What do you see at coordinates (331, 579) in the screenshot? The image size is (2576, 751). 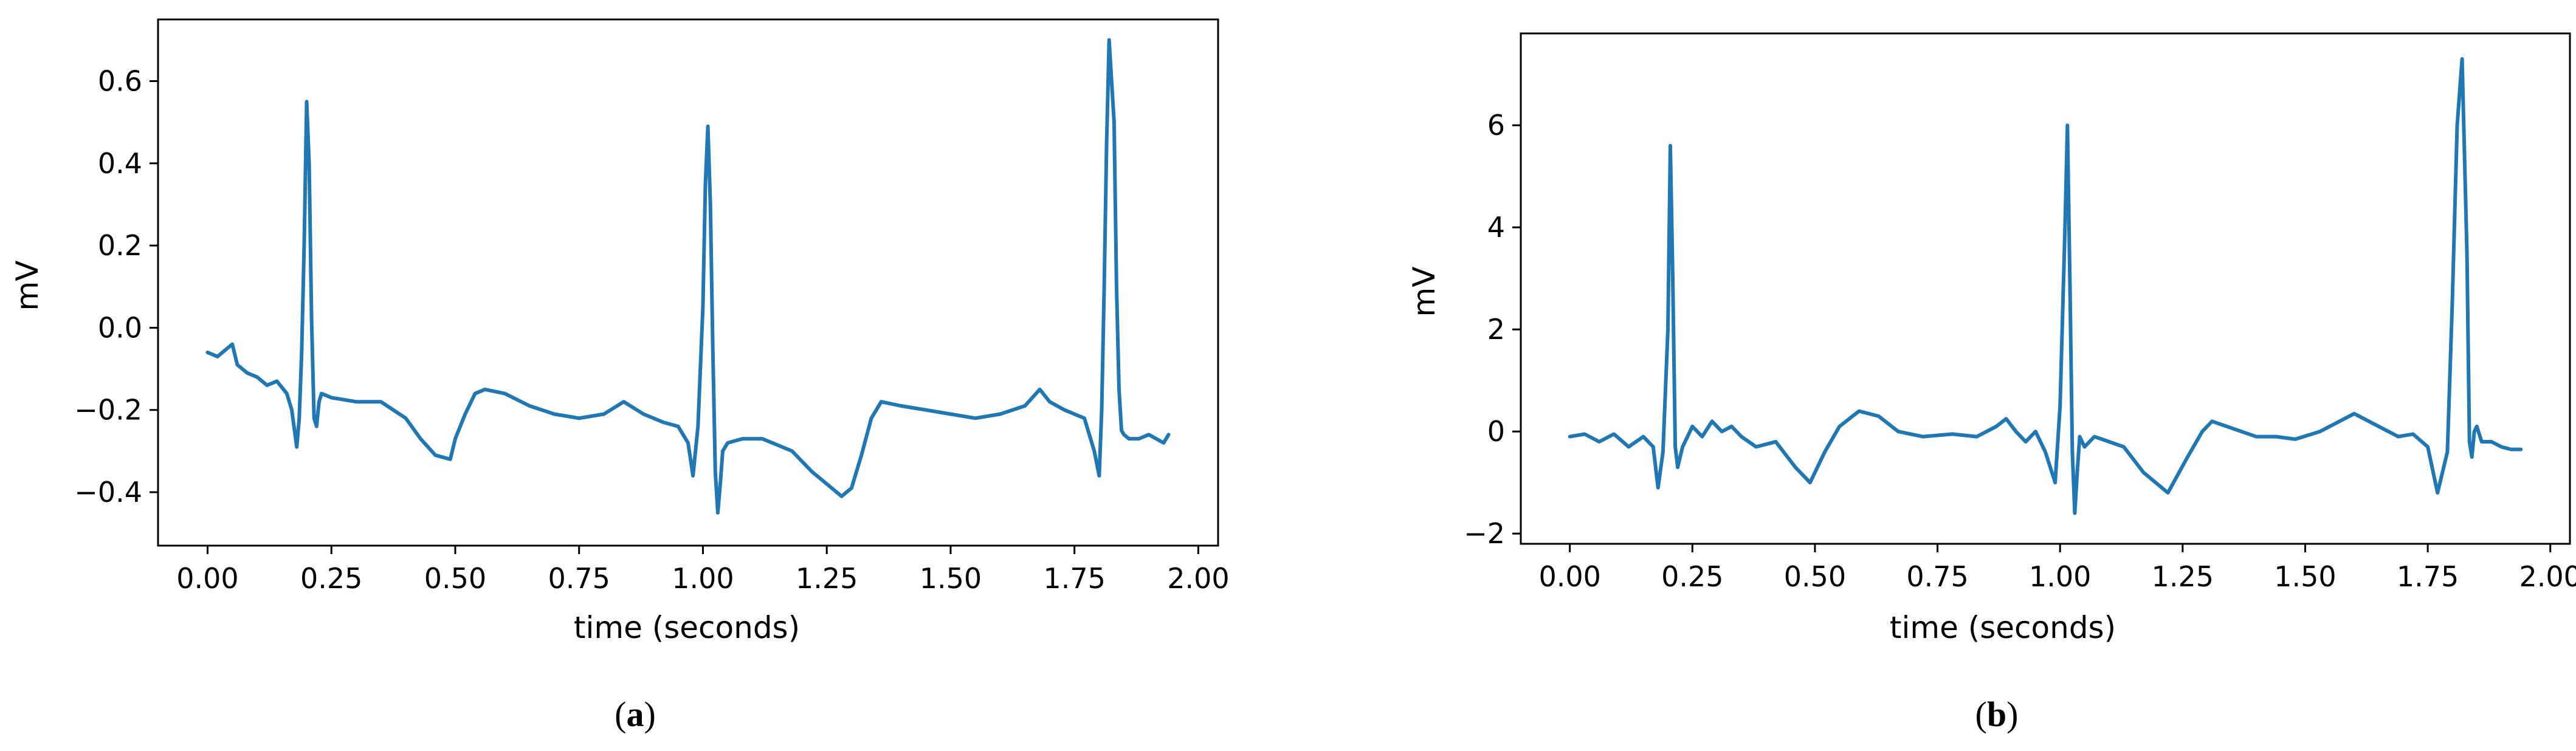 I see `x-tick-label-a-1: 0.25` at bounding box center [331, 579].